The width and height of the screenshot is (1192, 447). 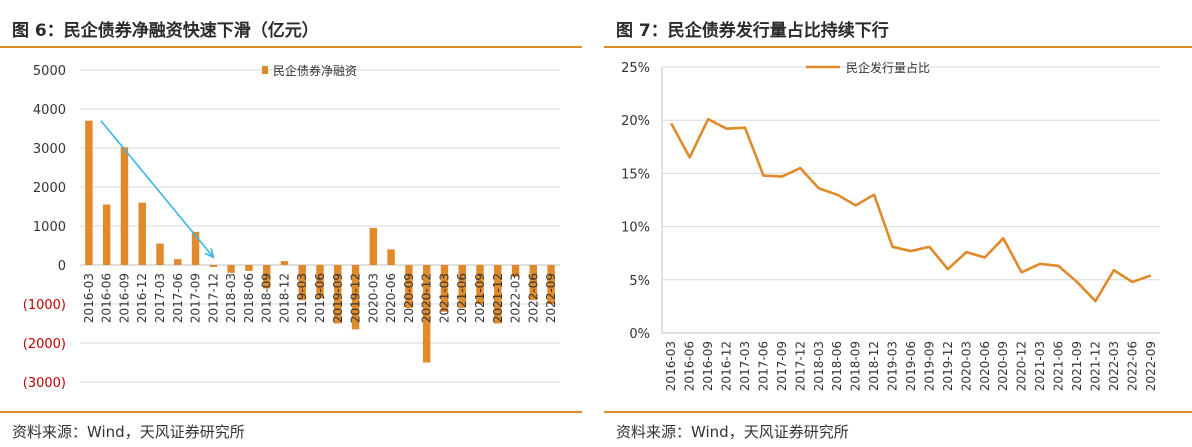 What do you see at coordinates (966, 366) in the screenshot?
I see `x-tick-label: 2020-03` at bounding box center [966, 366].